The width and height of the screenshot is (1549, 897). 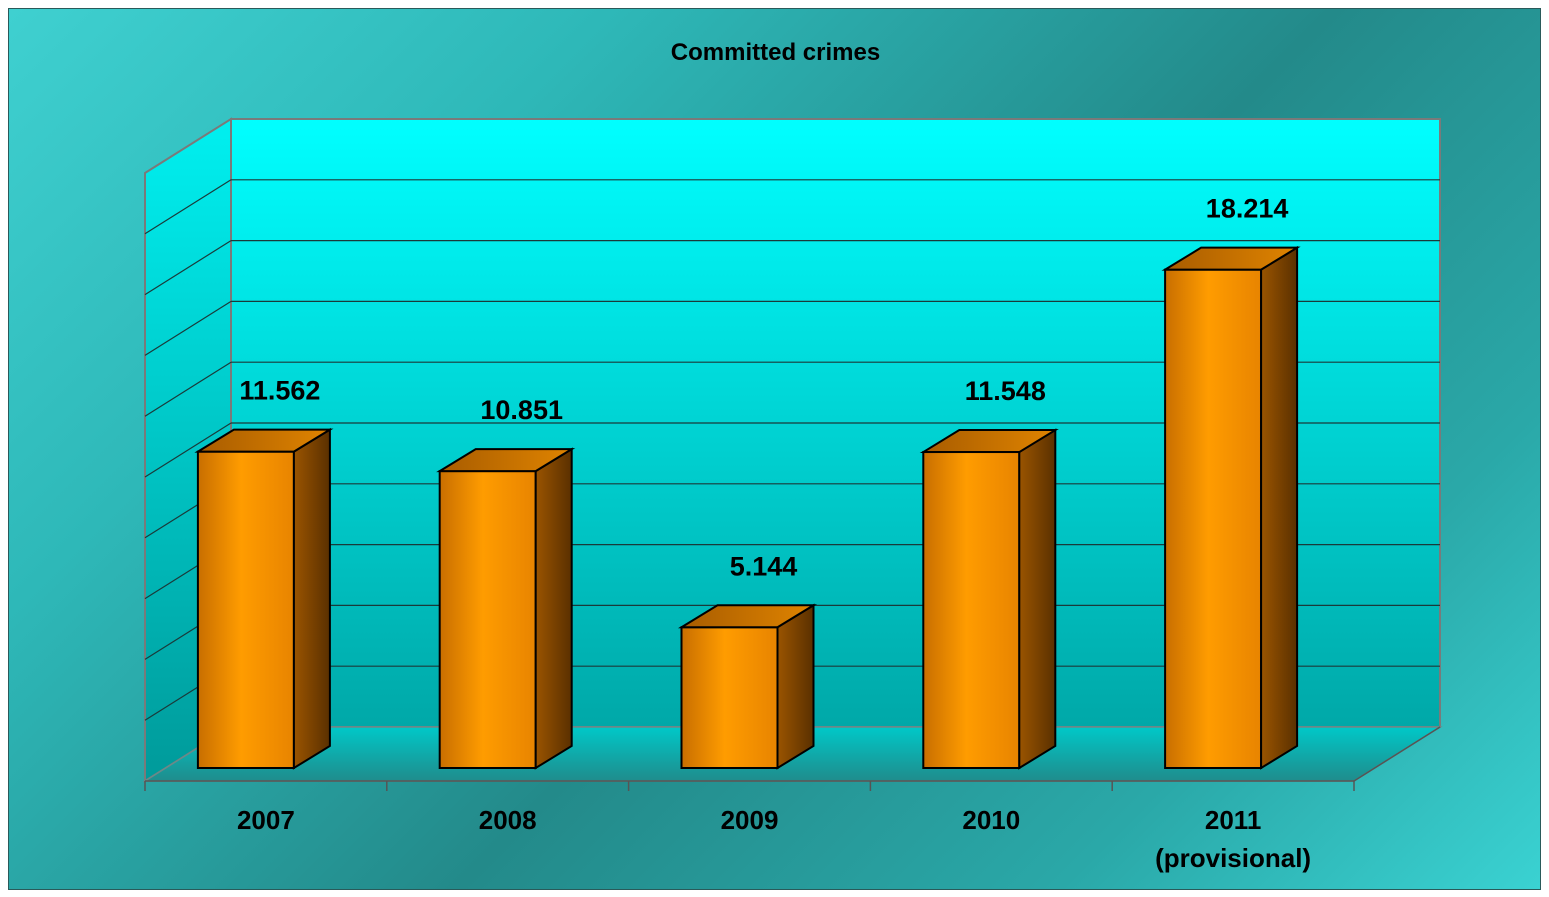 What do you see at coordinates (1233, 820) in the screenshot?
I see `x-tick-label: 2011` at bounding box center [1233, 820].